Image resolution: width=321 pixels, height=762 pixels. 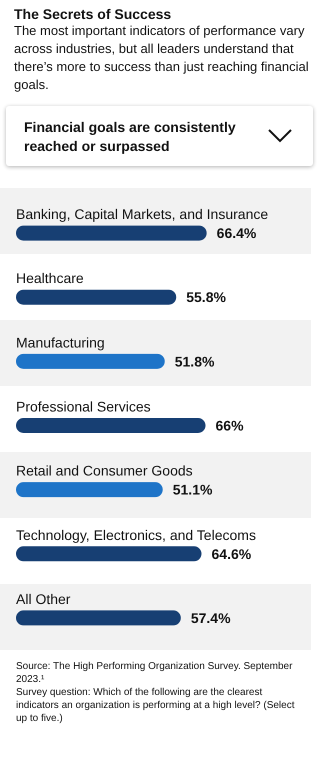 What do you see at coordinates (162, 58) in the screenshot?
I see `chart-subtitle: The most important indicators of performance vary across industries, but all leaders understand that there’s more to success than just reaching financial goals.` at bounding box center [162, 58].